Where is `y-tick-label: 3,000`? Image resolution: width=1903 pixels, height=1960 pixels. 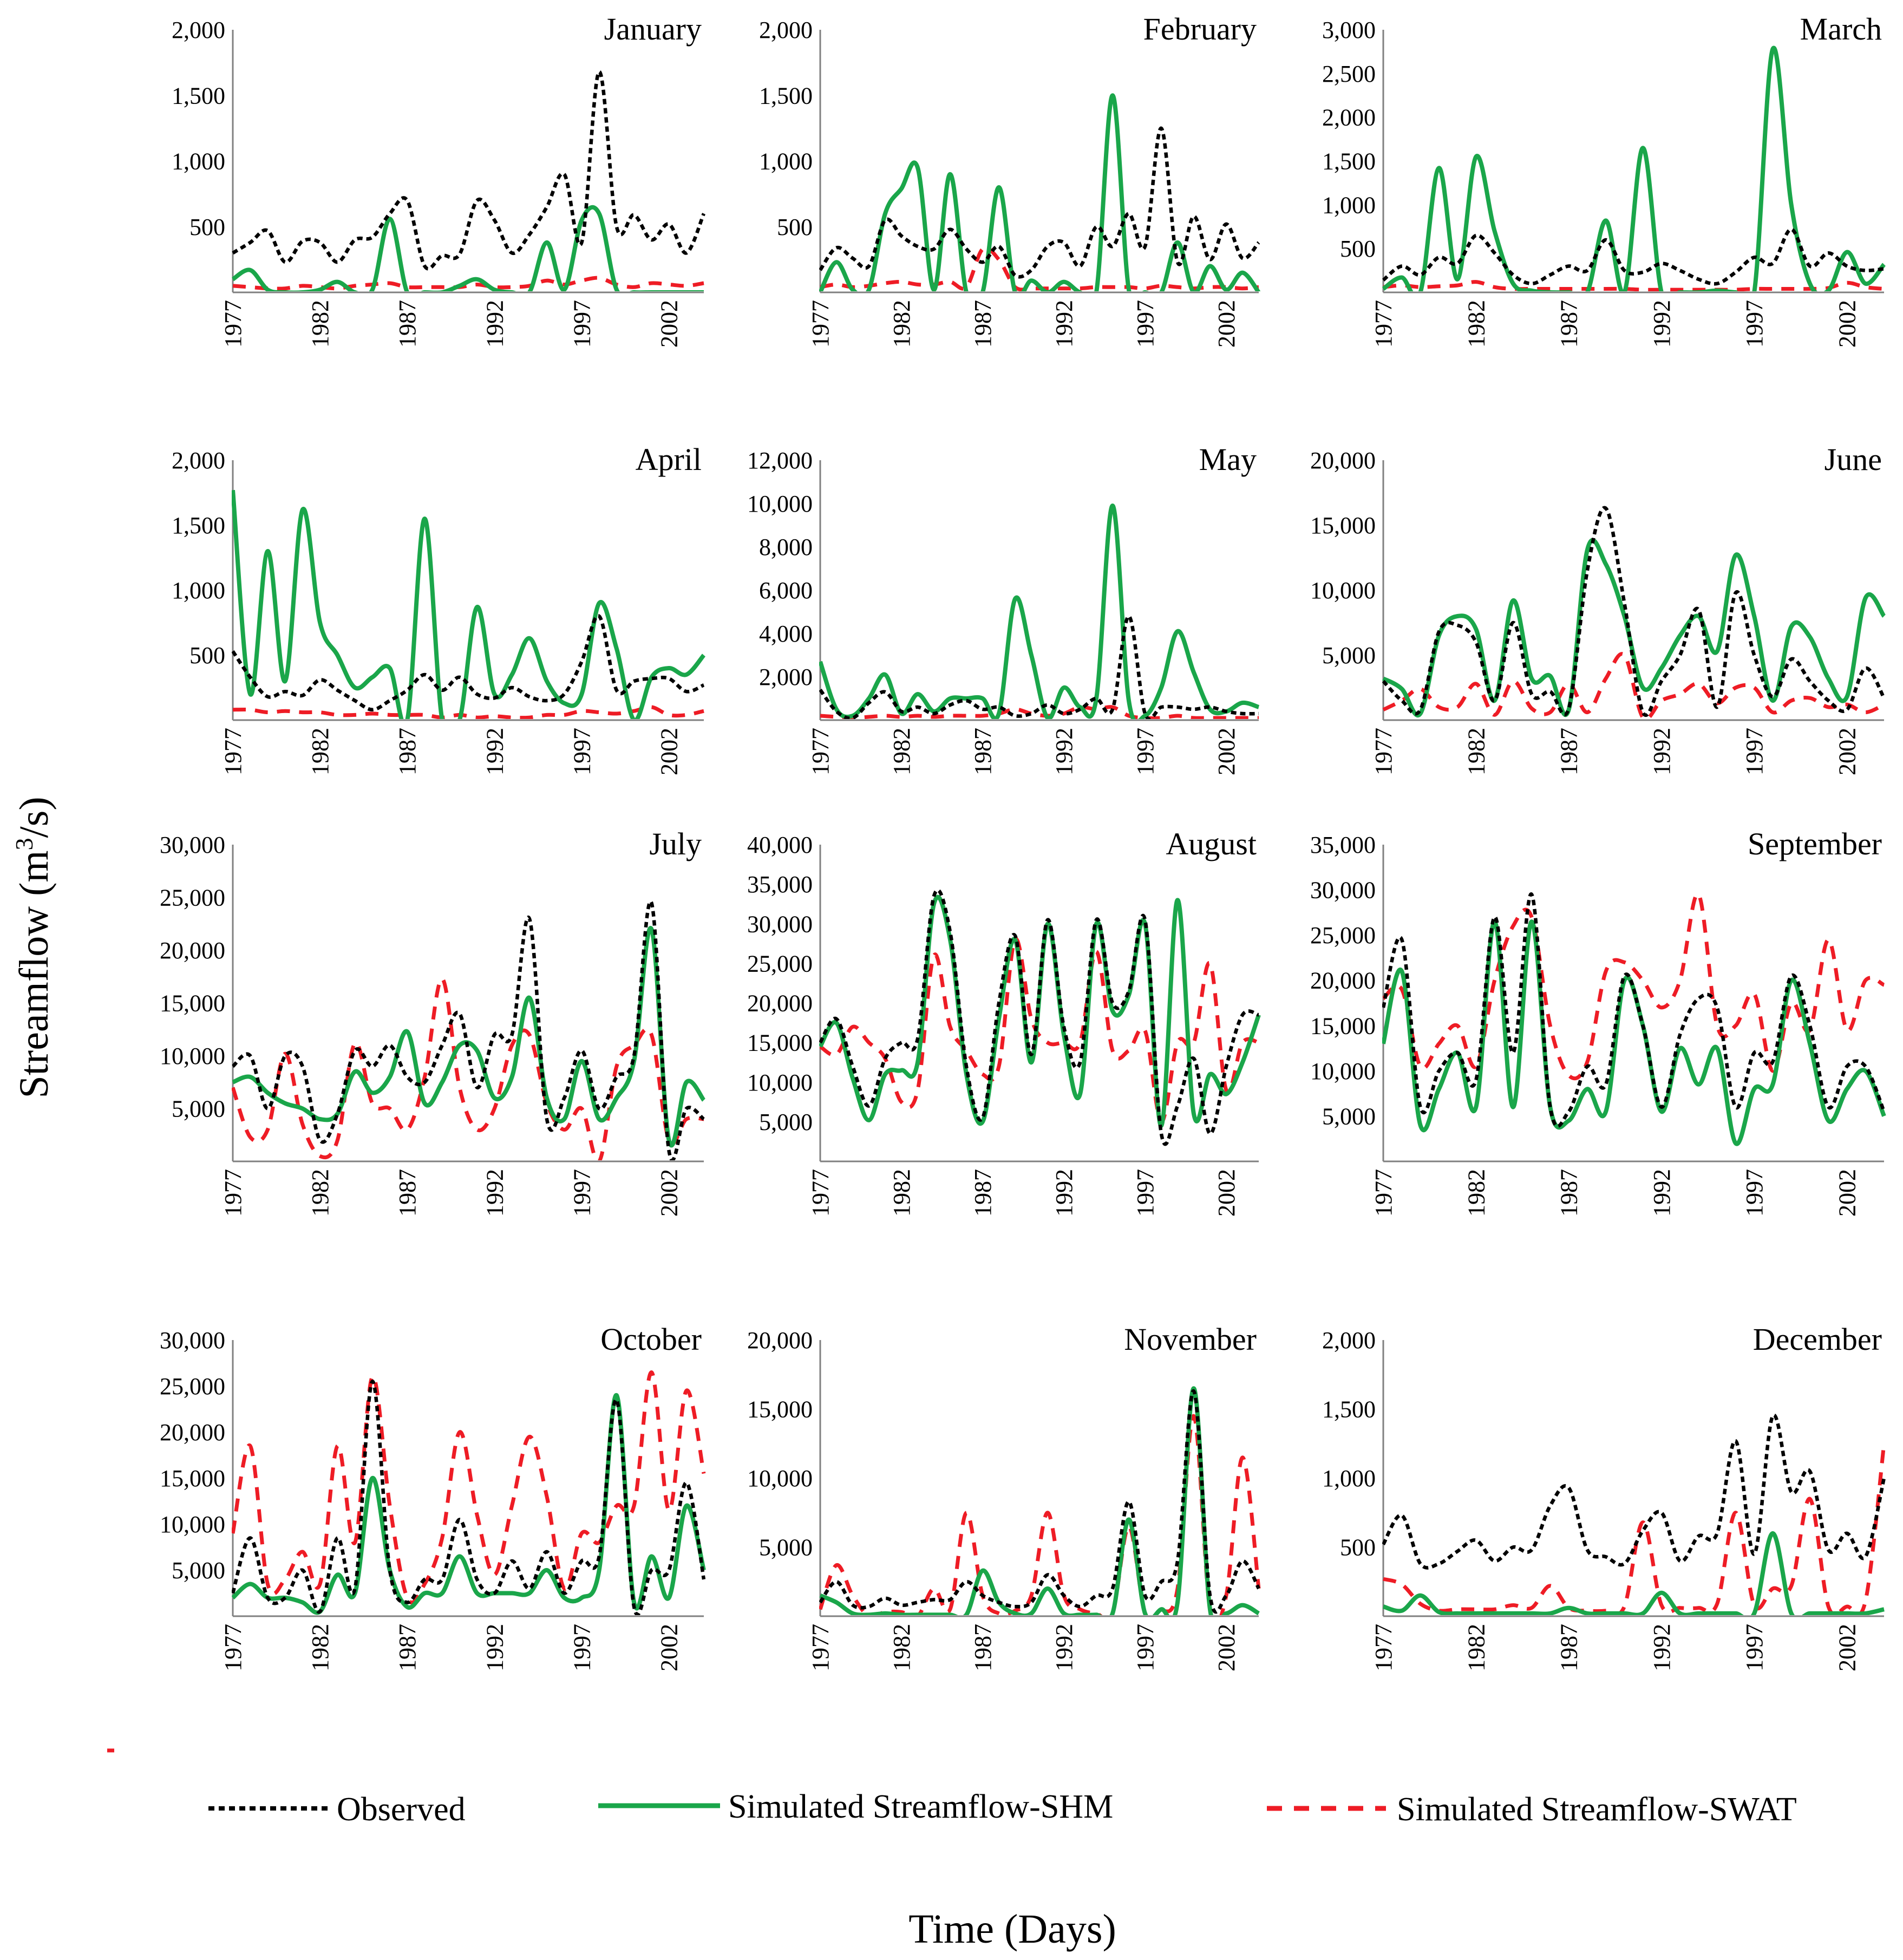
y-tick-label: 3,000 is located at coordinates (1349, 30).